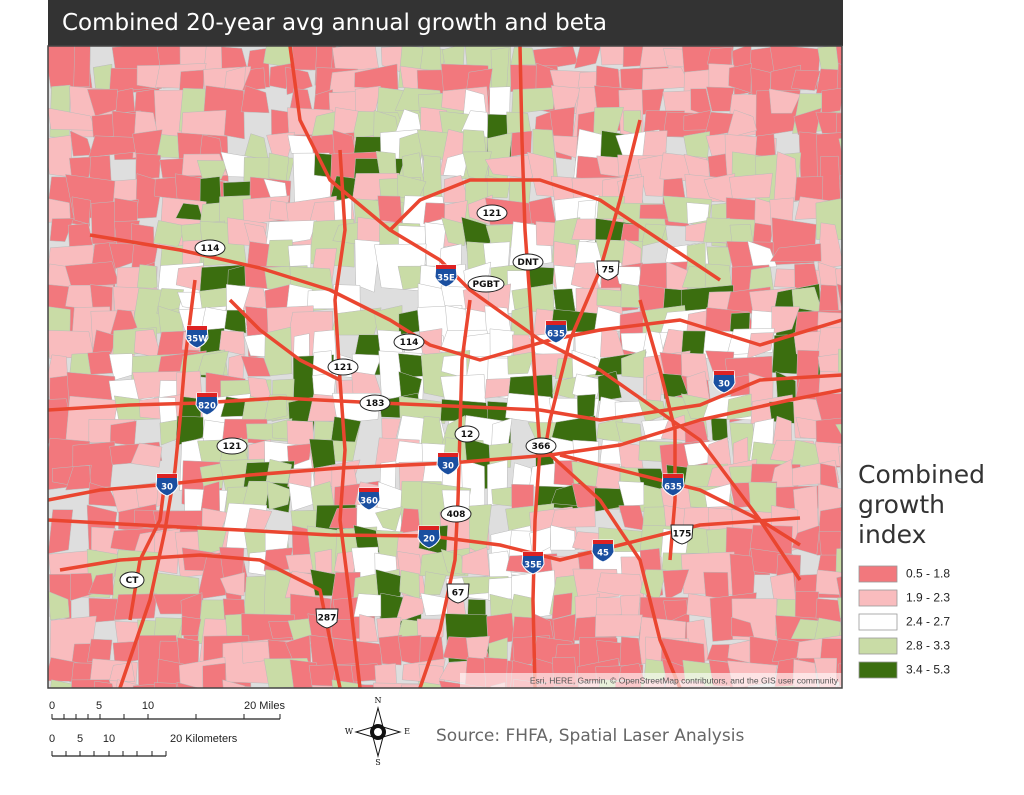  I want to click on road-shield: 114, so click(409, 342).